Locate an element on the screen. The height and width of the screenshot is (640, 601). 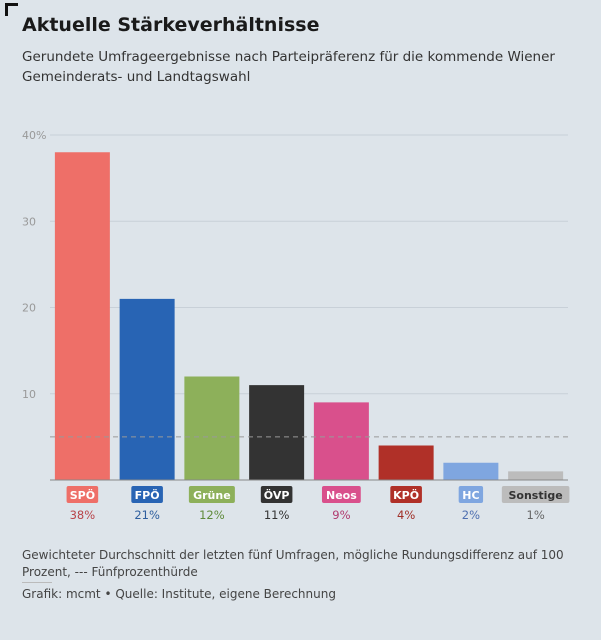
bar-KPÖ is located at coordinates (406, 462).